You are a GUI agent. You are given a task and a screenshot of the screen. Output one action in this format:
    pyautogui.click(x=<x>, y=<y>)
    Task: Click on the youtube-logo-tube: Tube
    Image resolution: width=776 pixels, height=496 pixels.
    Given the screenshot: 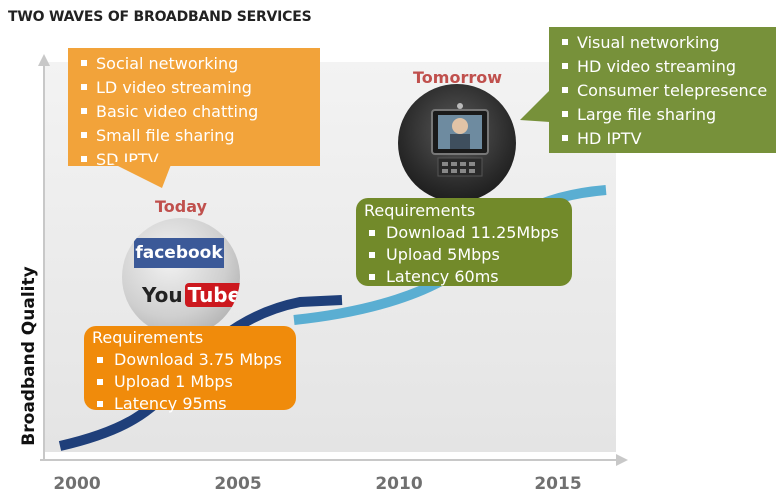 What is the action you would take?
    pyautogui.click(x=212, y=295)
    